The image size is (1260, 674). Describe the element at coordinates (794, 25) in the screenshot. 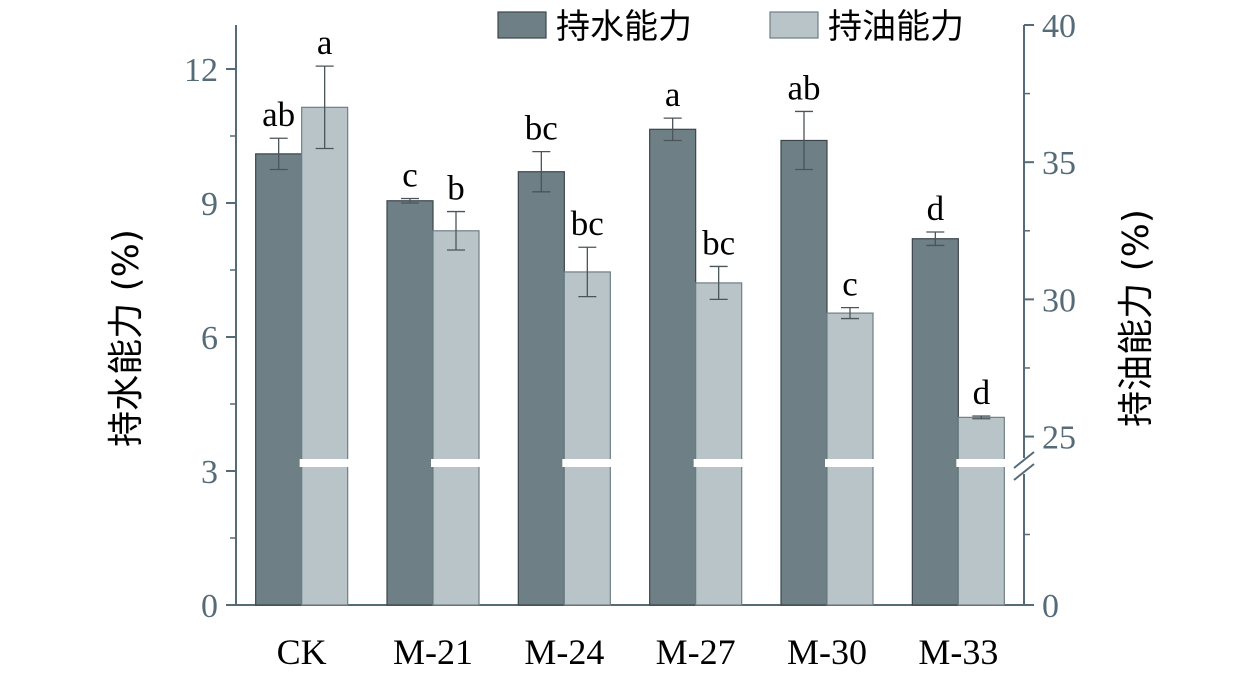

I see `legend-swatch-oil` at that location.